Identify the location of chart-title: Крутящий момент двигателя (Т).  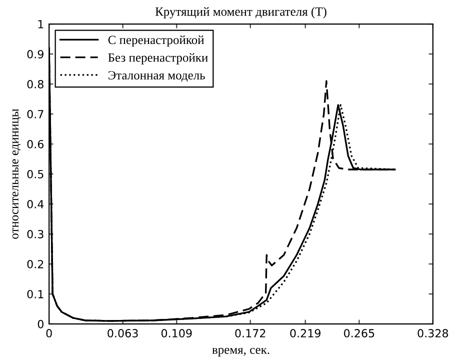
(240, 12).